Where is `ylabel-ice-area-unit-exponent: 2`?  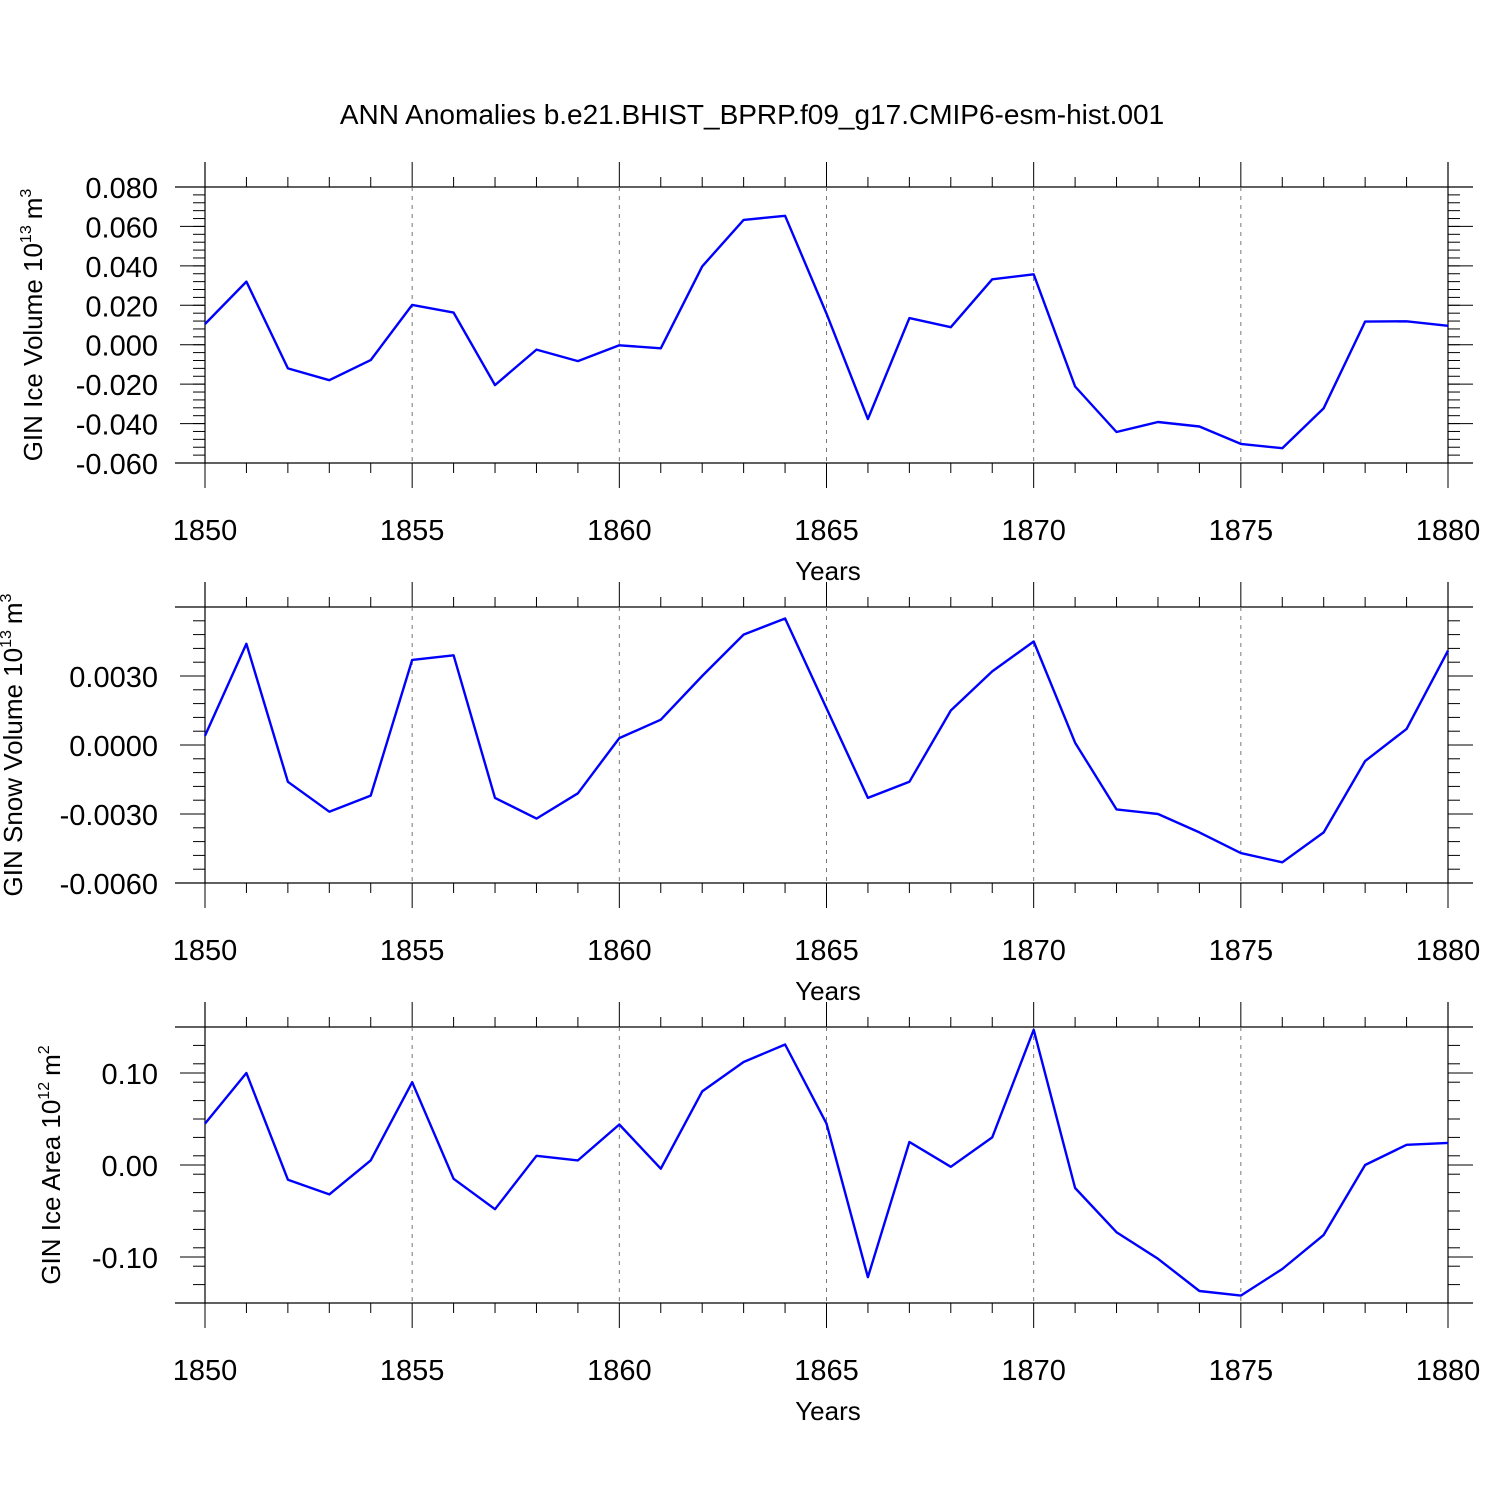
ylabel-ice-area-unit-exponent: 2 is located at coordinates (44, 1049).